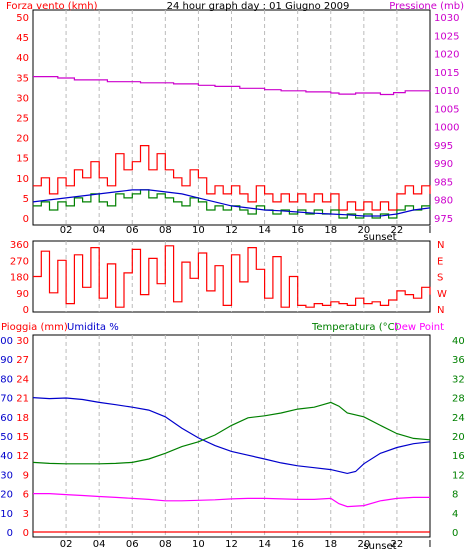 This screenshot has height=559, width=467. I want to click on wind-x-tick-label: 12, so click(231, 230).